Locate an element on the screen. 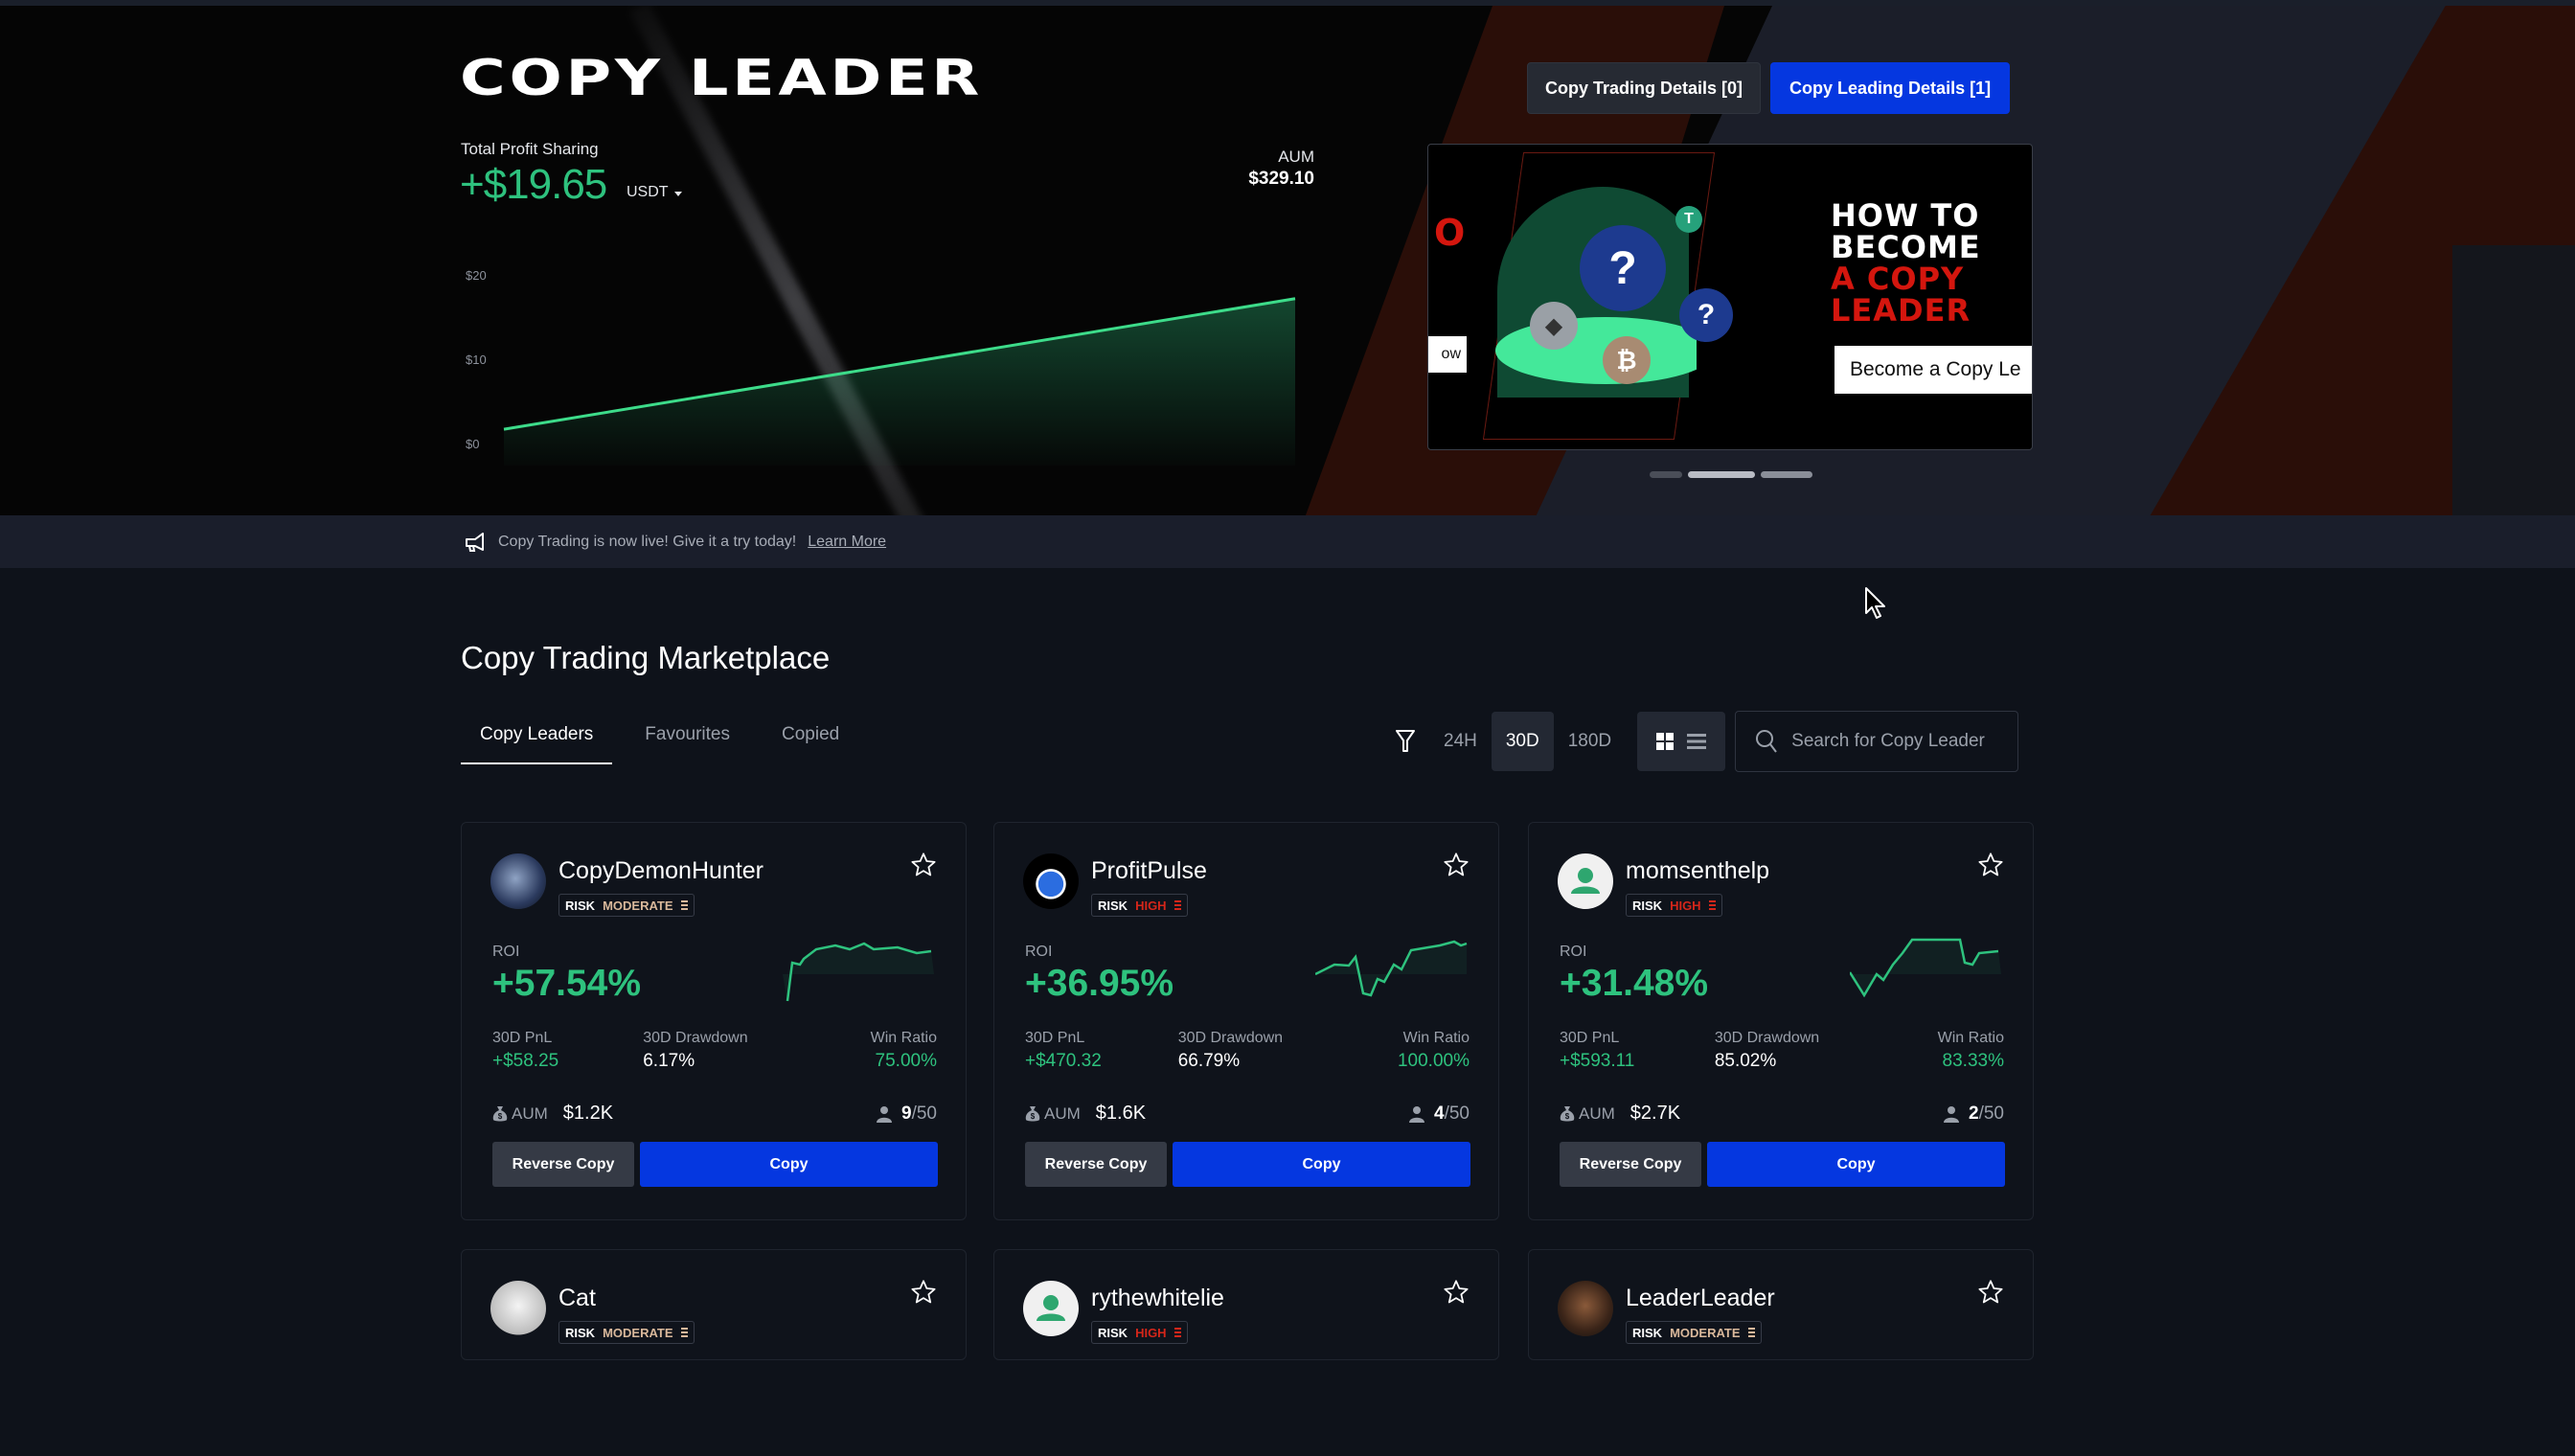 The height and width of the screenshot is (1456, 2575). list-view-icon is located at coordinates (1697, 741).